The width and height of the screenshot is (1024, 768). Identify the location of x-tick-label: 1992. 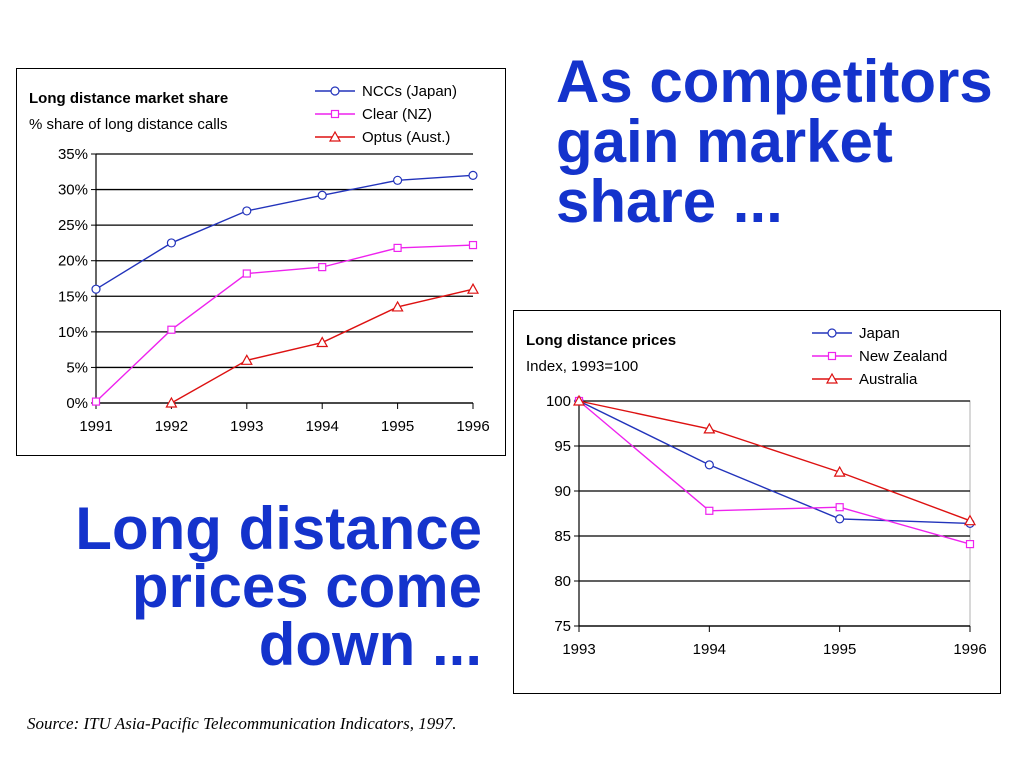
(171, 426).